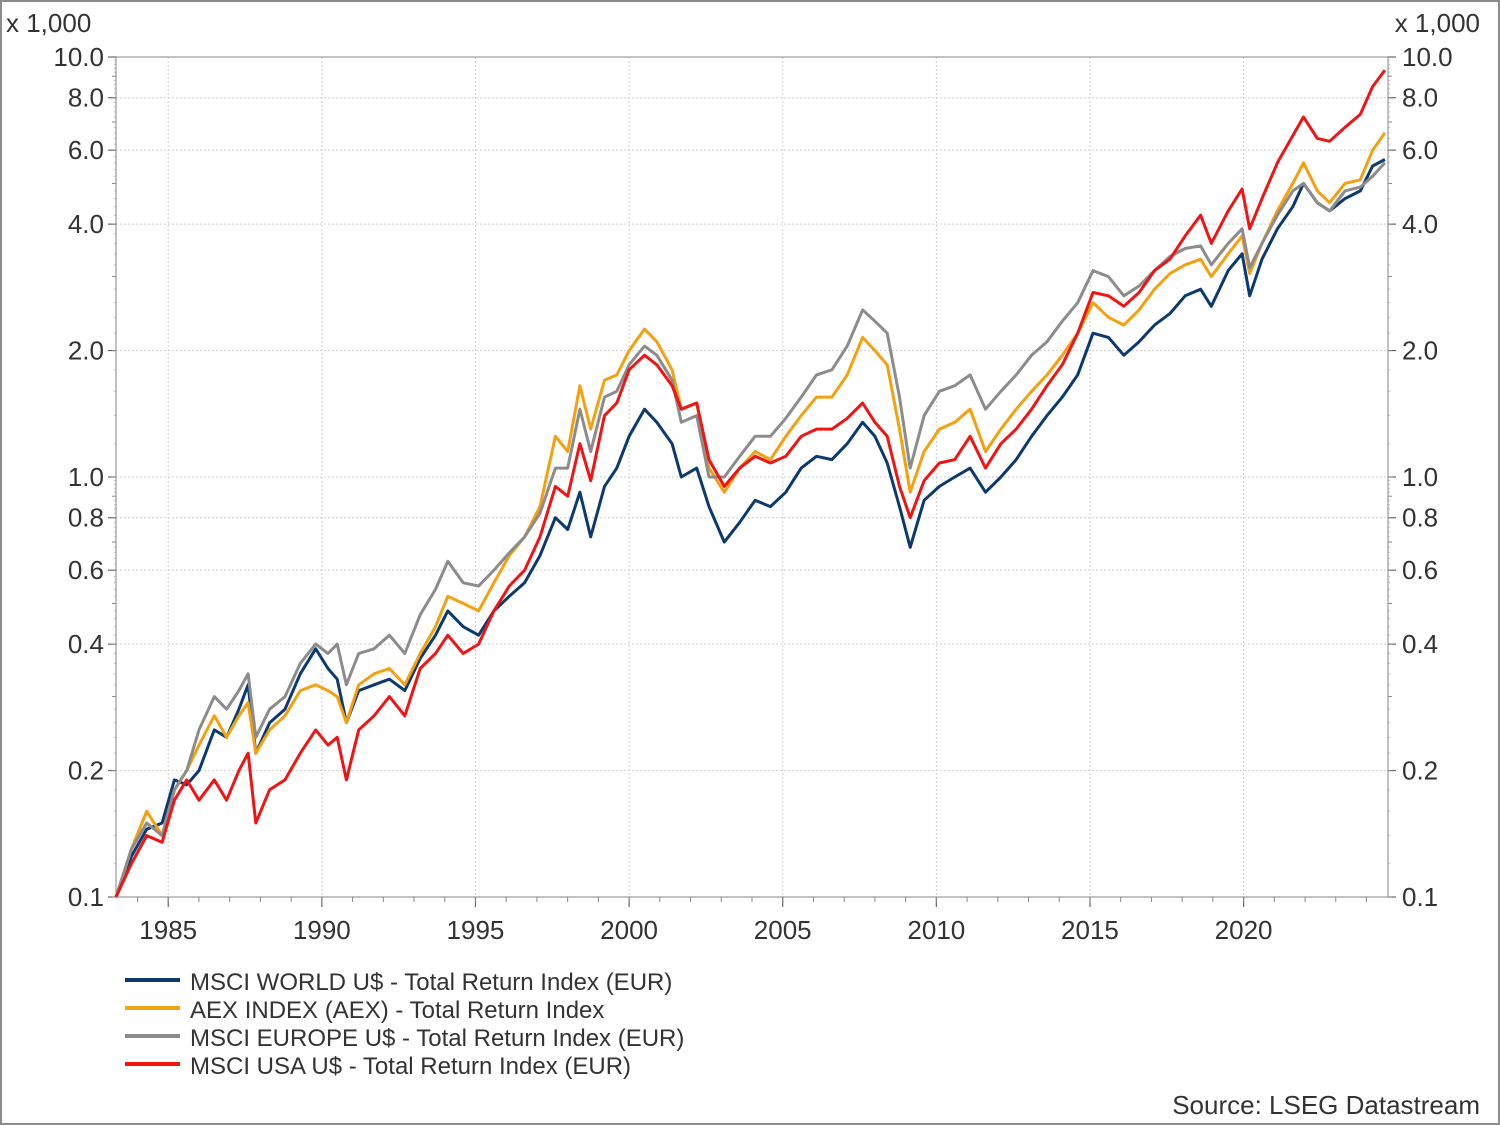 Image resolution: width=1500 pixels, height=1125 pixels. What do you see at coordinates (168, 930) in the screenshot?
I see `x-tick-label: 1985` at bounding box center [168, 930].